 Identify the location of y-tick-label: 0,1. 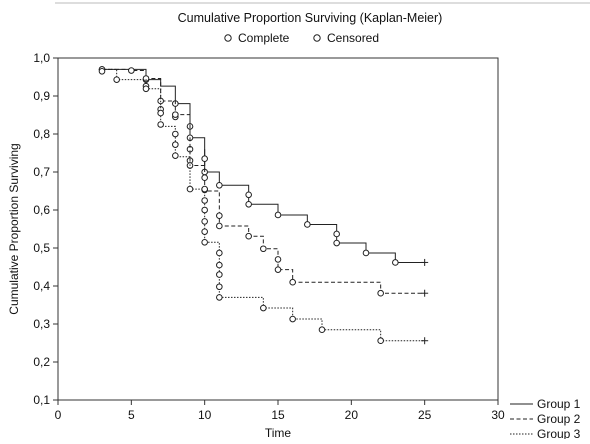
(41, 400).